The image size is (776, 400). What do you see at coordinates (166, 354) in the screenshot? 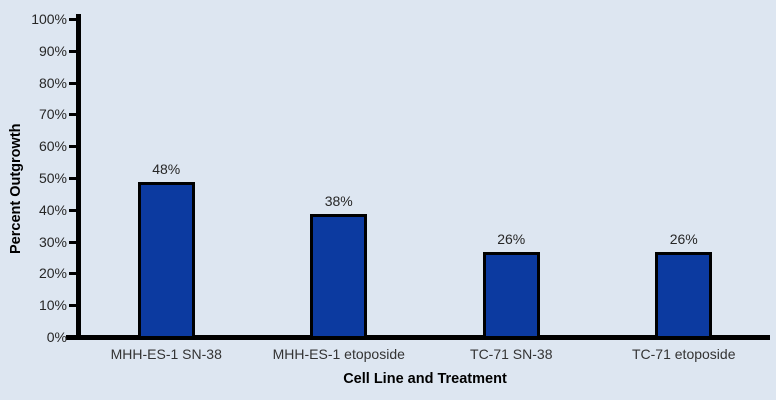
I see `x-axis-category-label: MHH-ES-1 SN-38` at bounding box center [166, 354].